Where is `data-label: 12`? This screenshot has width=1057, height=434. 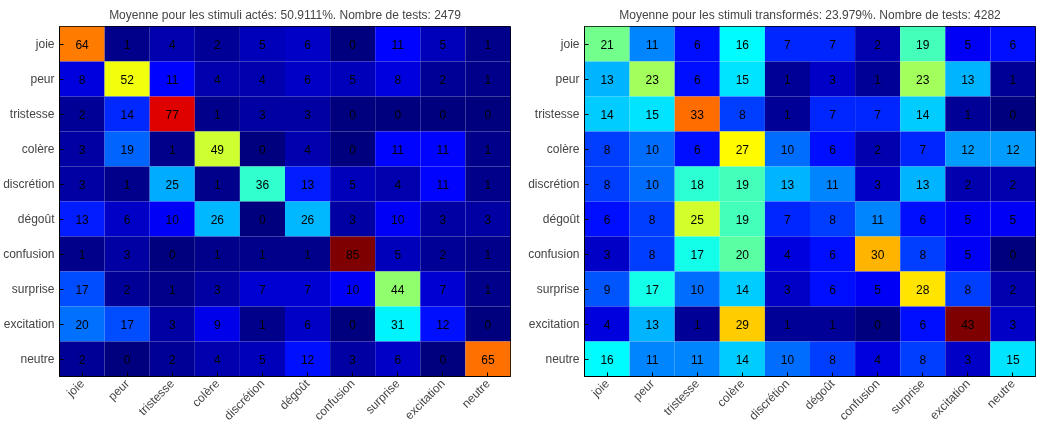
data-label: 12 is located at coordinates (1013, 149).